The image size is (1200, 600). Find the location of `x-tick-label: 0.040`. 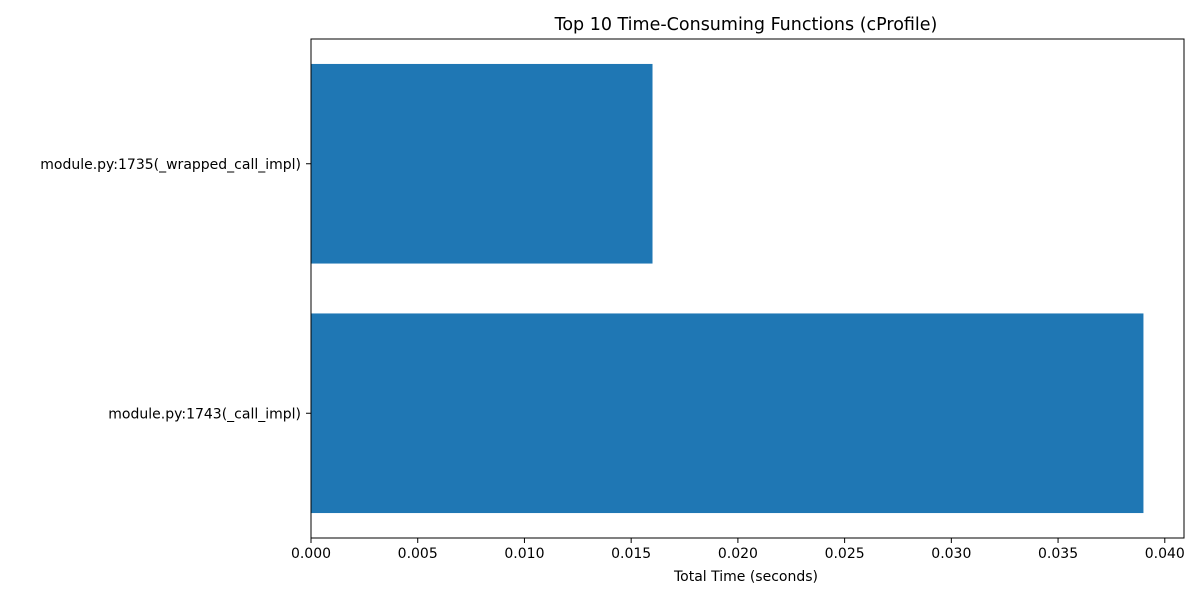

x-tick-label: 0.040 is located at coordinates (1165, 554).